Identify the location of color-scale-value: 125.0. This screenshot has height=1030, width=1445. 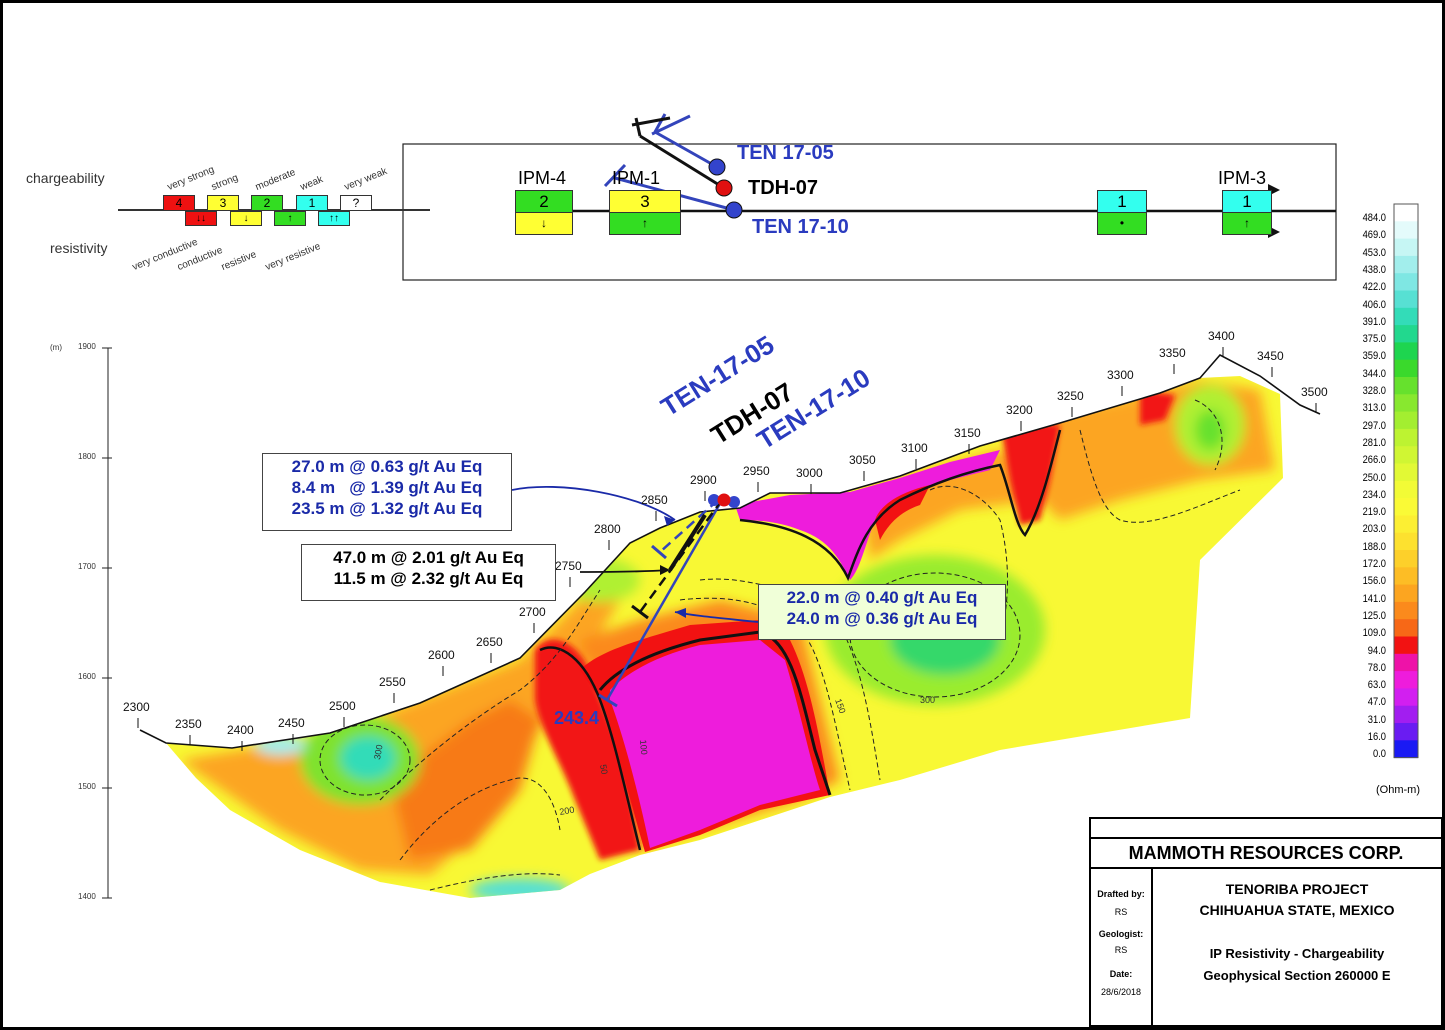
(1374, 615).